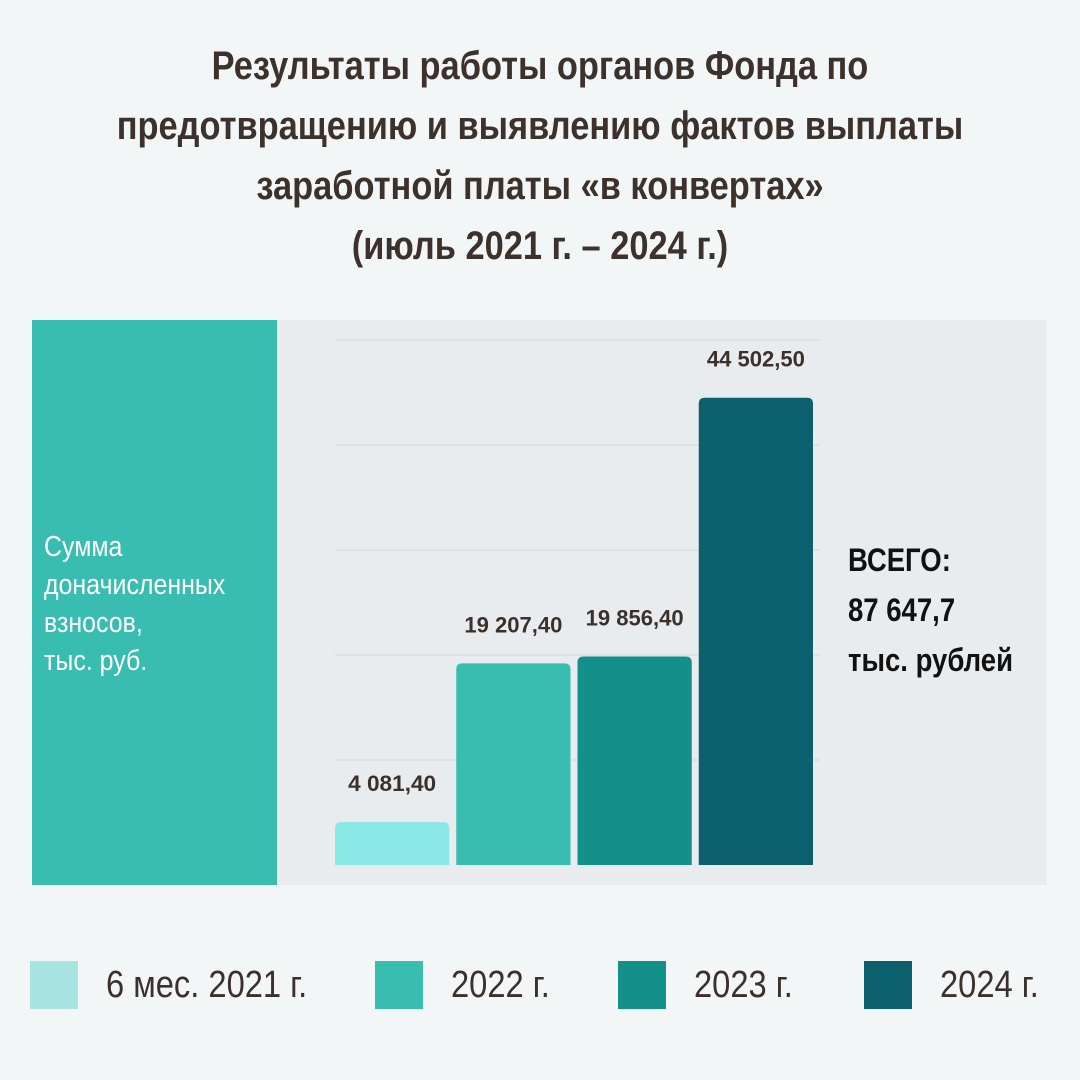 The image size is (1080, 1080). I want to click on y-label-line-2: доначисленных, so click(135, 585).